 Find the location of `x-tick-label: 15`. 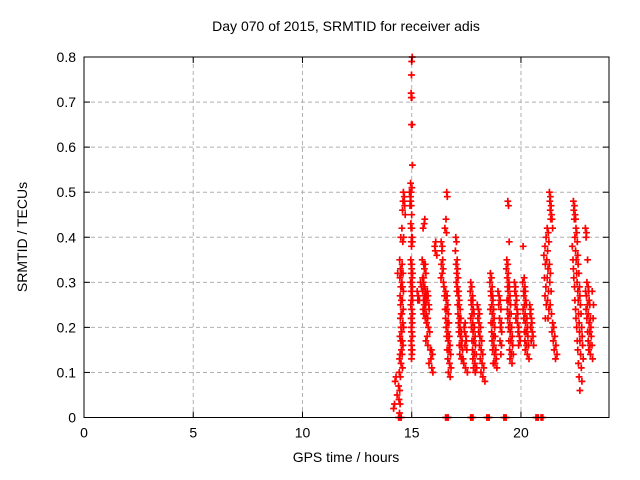

x-tick-label: 15 is located at coordinates (412, 433).